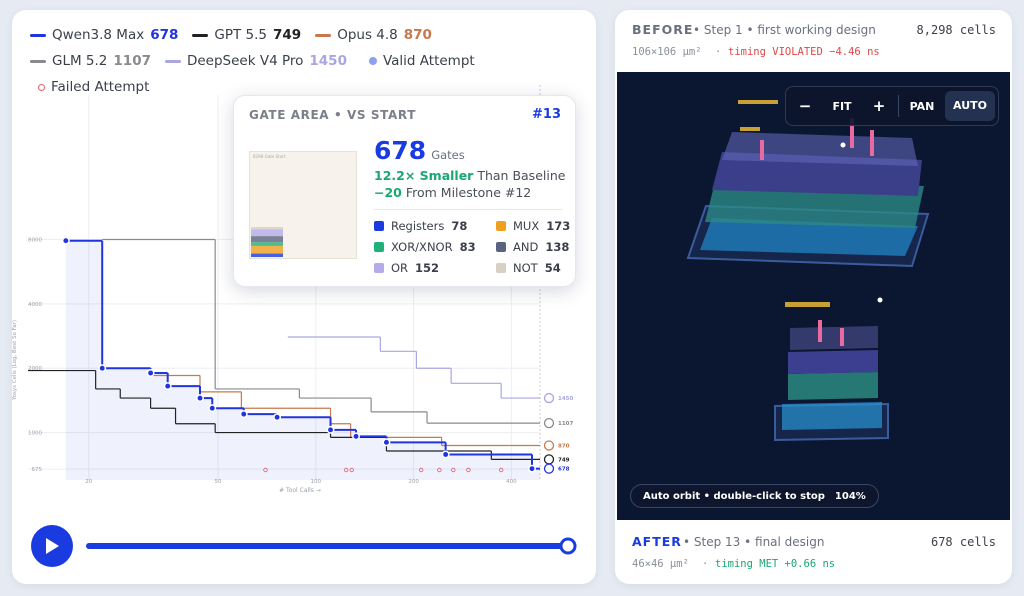  What do you see at coordinates (300, 490) in the screenshot?
I see `x-axis-label: # Tool Calls →` at bounding box center [300, 490].